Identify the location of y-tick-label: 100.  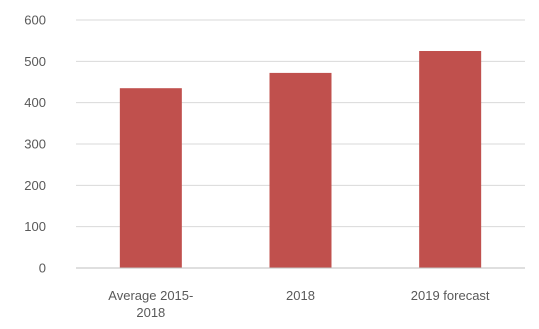
(35, 226).